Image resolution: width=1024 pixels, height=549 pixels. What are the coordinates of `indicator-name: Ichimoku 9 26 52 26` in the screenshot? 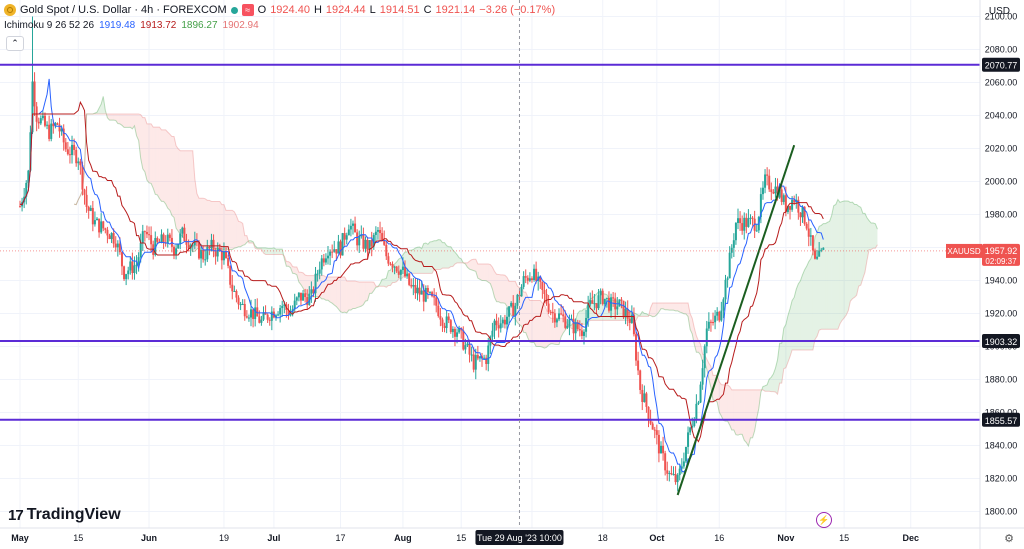 It's located at (49, 25).